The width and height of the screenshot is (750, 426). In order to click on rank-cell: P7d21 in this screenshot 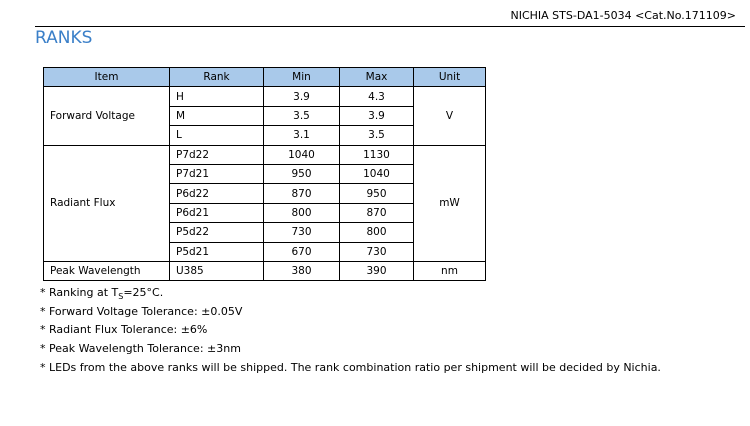, I will do `click(216, 174)`.